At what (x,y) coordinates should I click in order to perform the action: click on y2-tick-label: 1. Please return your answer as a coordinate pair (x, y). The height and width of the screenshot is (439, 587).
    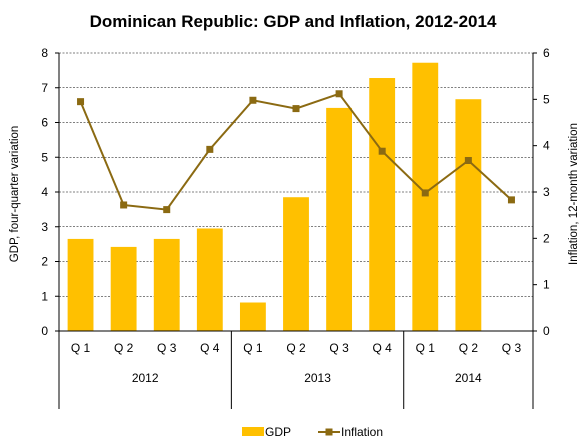
    Looking at the image, I should click on (546, 285).